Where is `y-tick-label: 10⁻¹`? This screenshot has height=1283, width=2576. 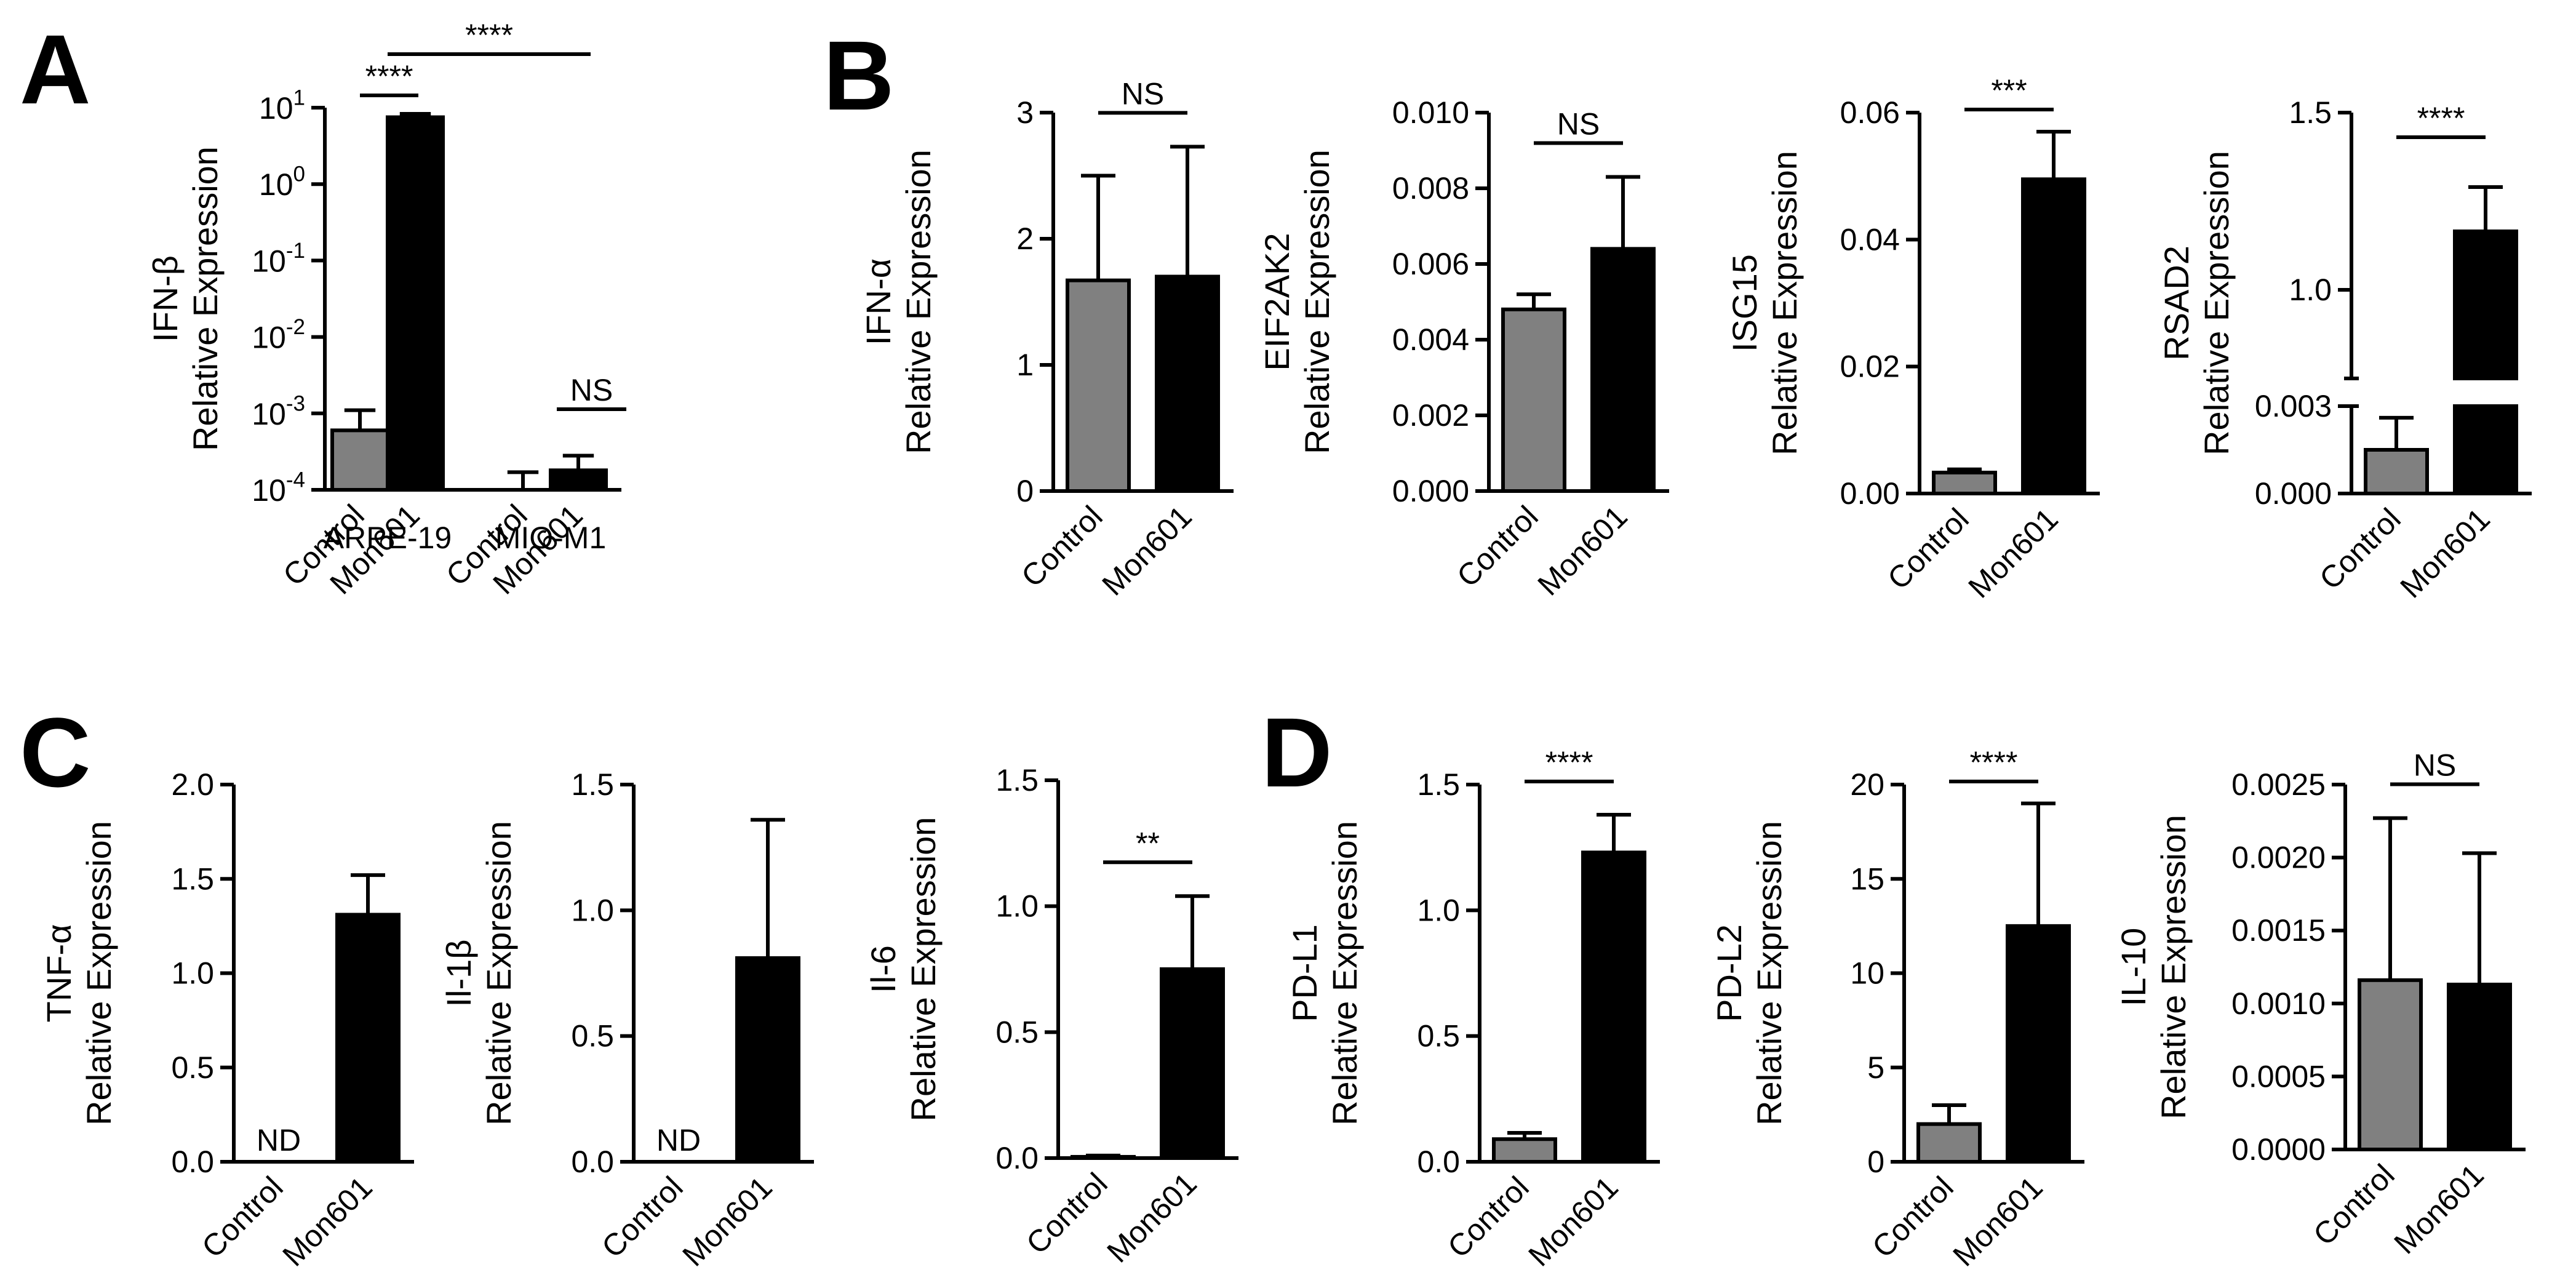 y-tick-label: 10⁻¹ is located at coordinates (278, 259).